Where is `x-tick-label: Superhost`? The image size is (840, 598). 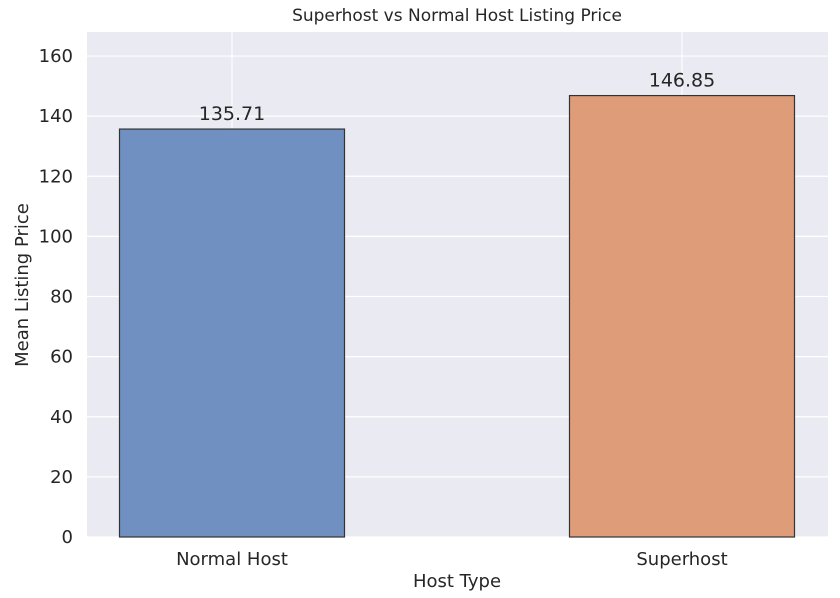 x-tick-label: Superhost is located at coordinates (681, 559).